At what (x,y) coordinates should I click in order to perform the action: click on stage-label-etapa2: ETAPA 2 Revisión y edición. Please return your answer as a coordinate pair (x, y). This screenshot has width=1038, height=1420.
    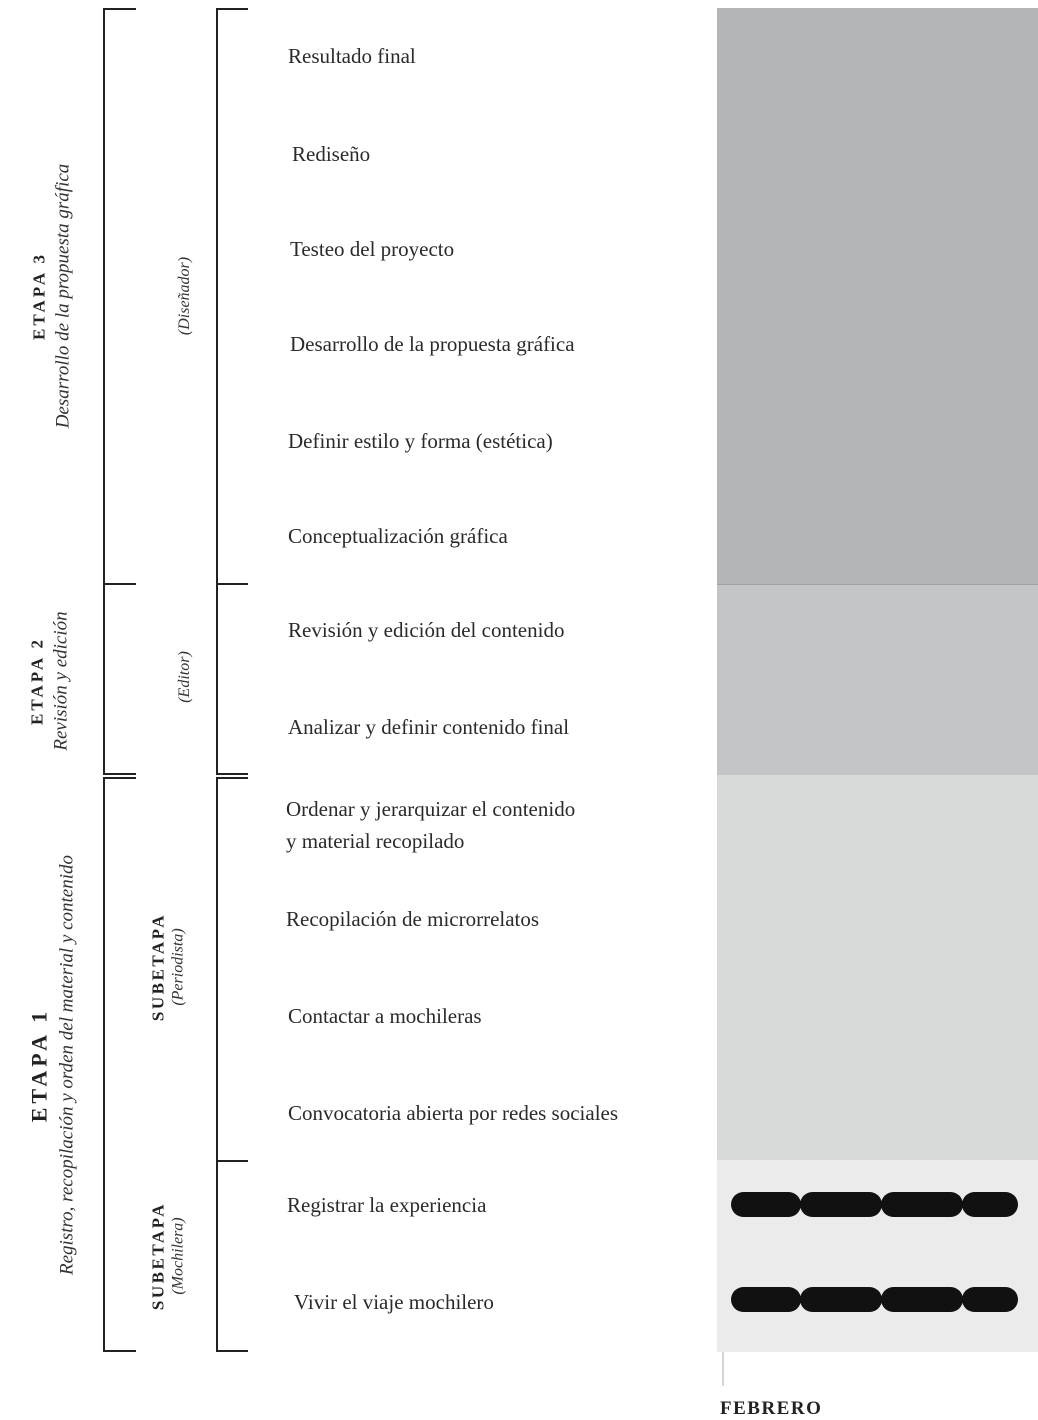
    Looking at the image, I should click on (50, 680).